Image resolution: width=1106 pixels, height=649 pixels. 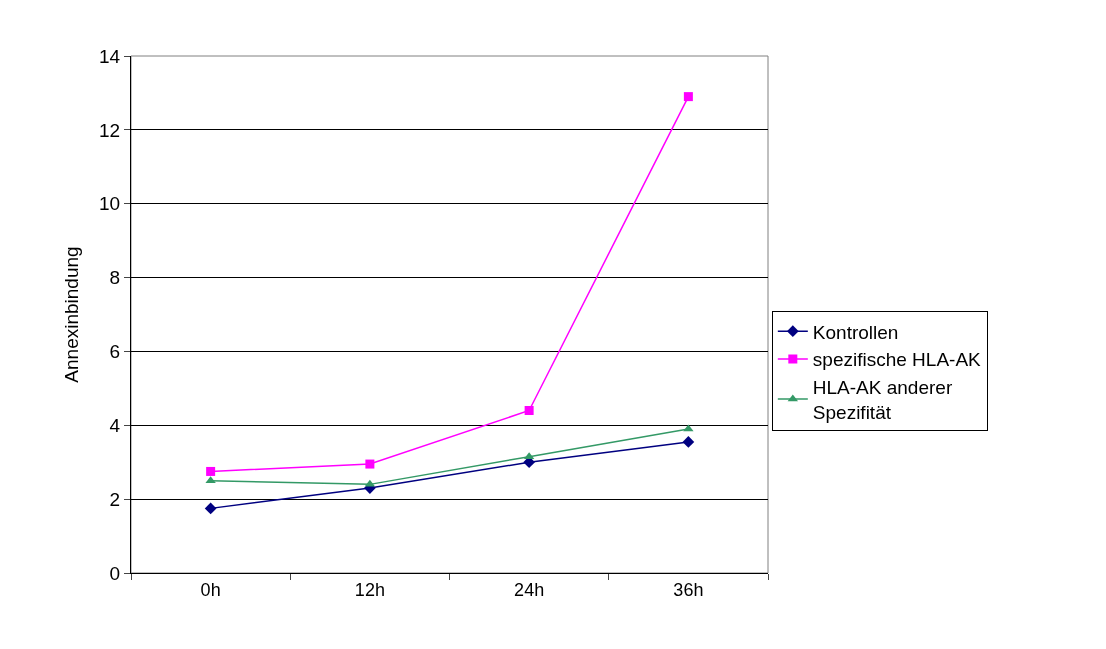 What do you see at coordinates (855, 332) in the screenshot?
I see `legend-label: Kontrollen` at bounding box center [855, 332].